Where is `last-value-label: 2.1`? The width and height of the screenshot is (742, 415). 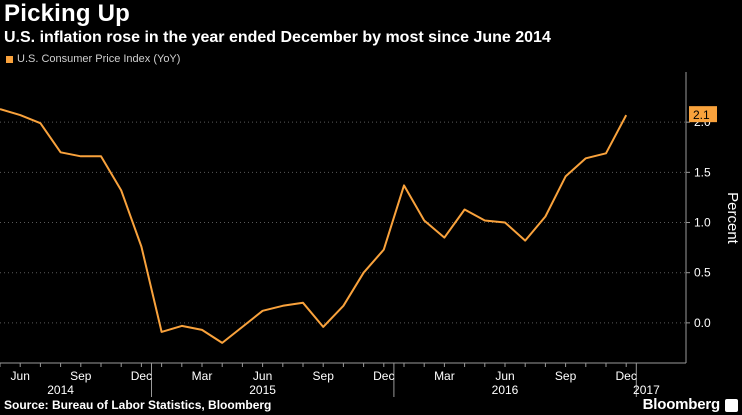 last-value-label: 2.1 is located at coordinates (701, 115).